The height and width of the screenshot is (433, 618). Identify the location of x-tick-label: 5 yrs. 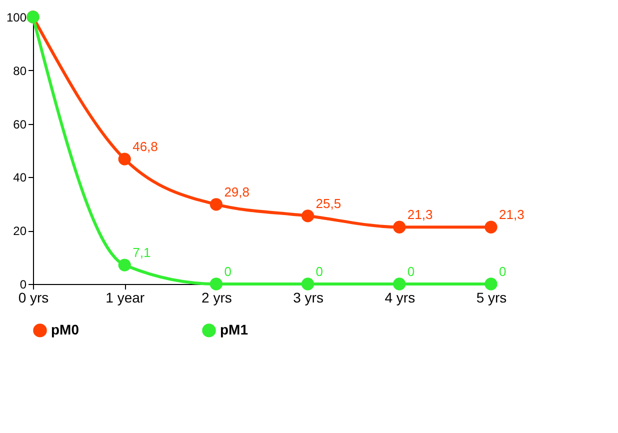
(491, 298).